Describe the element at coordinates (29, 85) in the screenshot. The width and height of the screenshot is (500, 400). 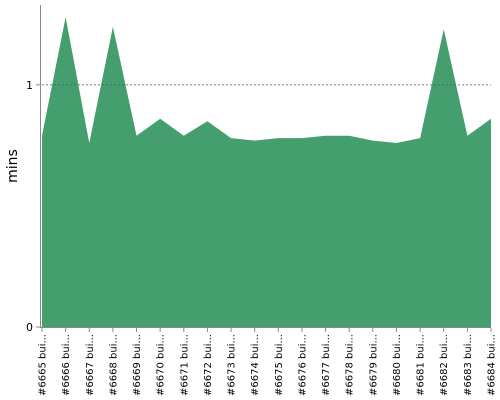
I see `y-tick-label: 1` at that location.